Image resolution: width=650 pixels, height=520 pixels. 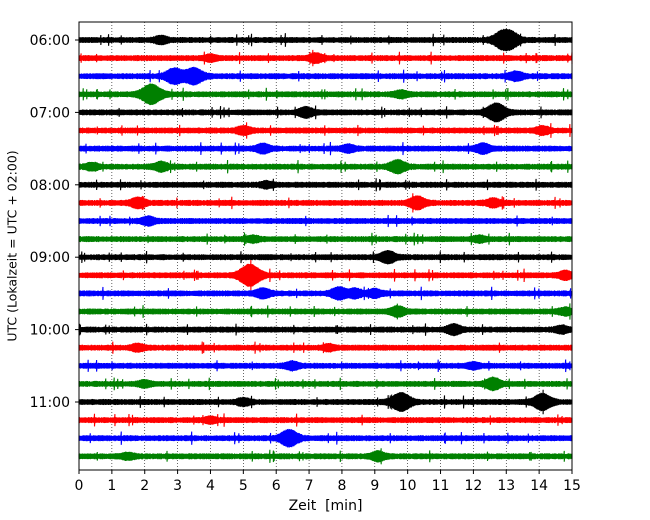 I want to click on x-axis-ticks: 0 1 2 3 4 5 6 7 8 9 10 11 12 13 14 15, so click(x=328, y=482).